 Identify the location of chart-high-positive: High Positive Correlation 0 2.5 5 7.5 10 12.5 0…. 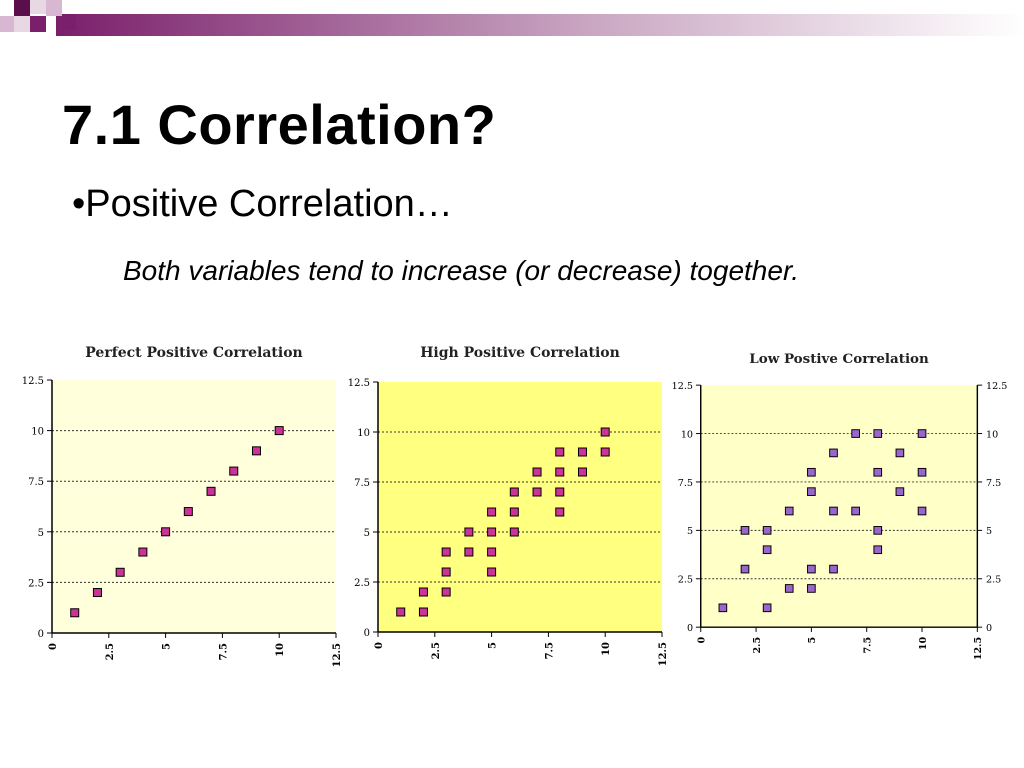
(508, 505).